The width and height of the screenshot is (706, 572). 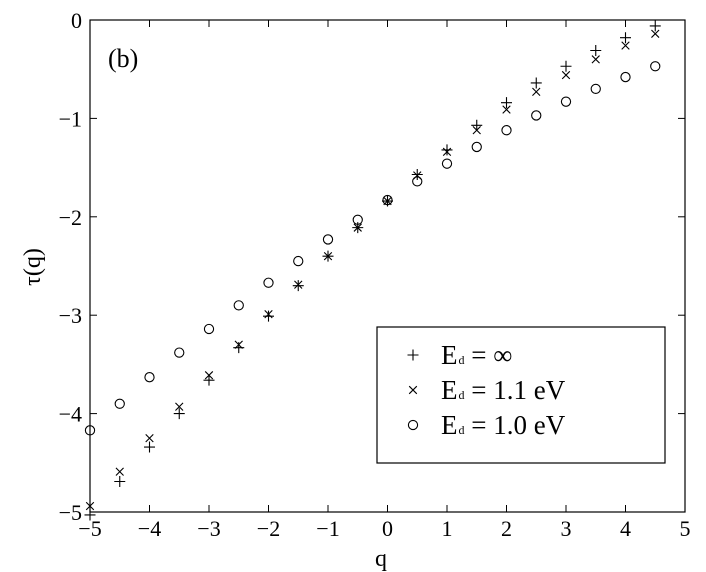 I want to click on legend-entry: Ed = ∞, so click(x=459, y=355).